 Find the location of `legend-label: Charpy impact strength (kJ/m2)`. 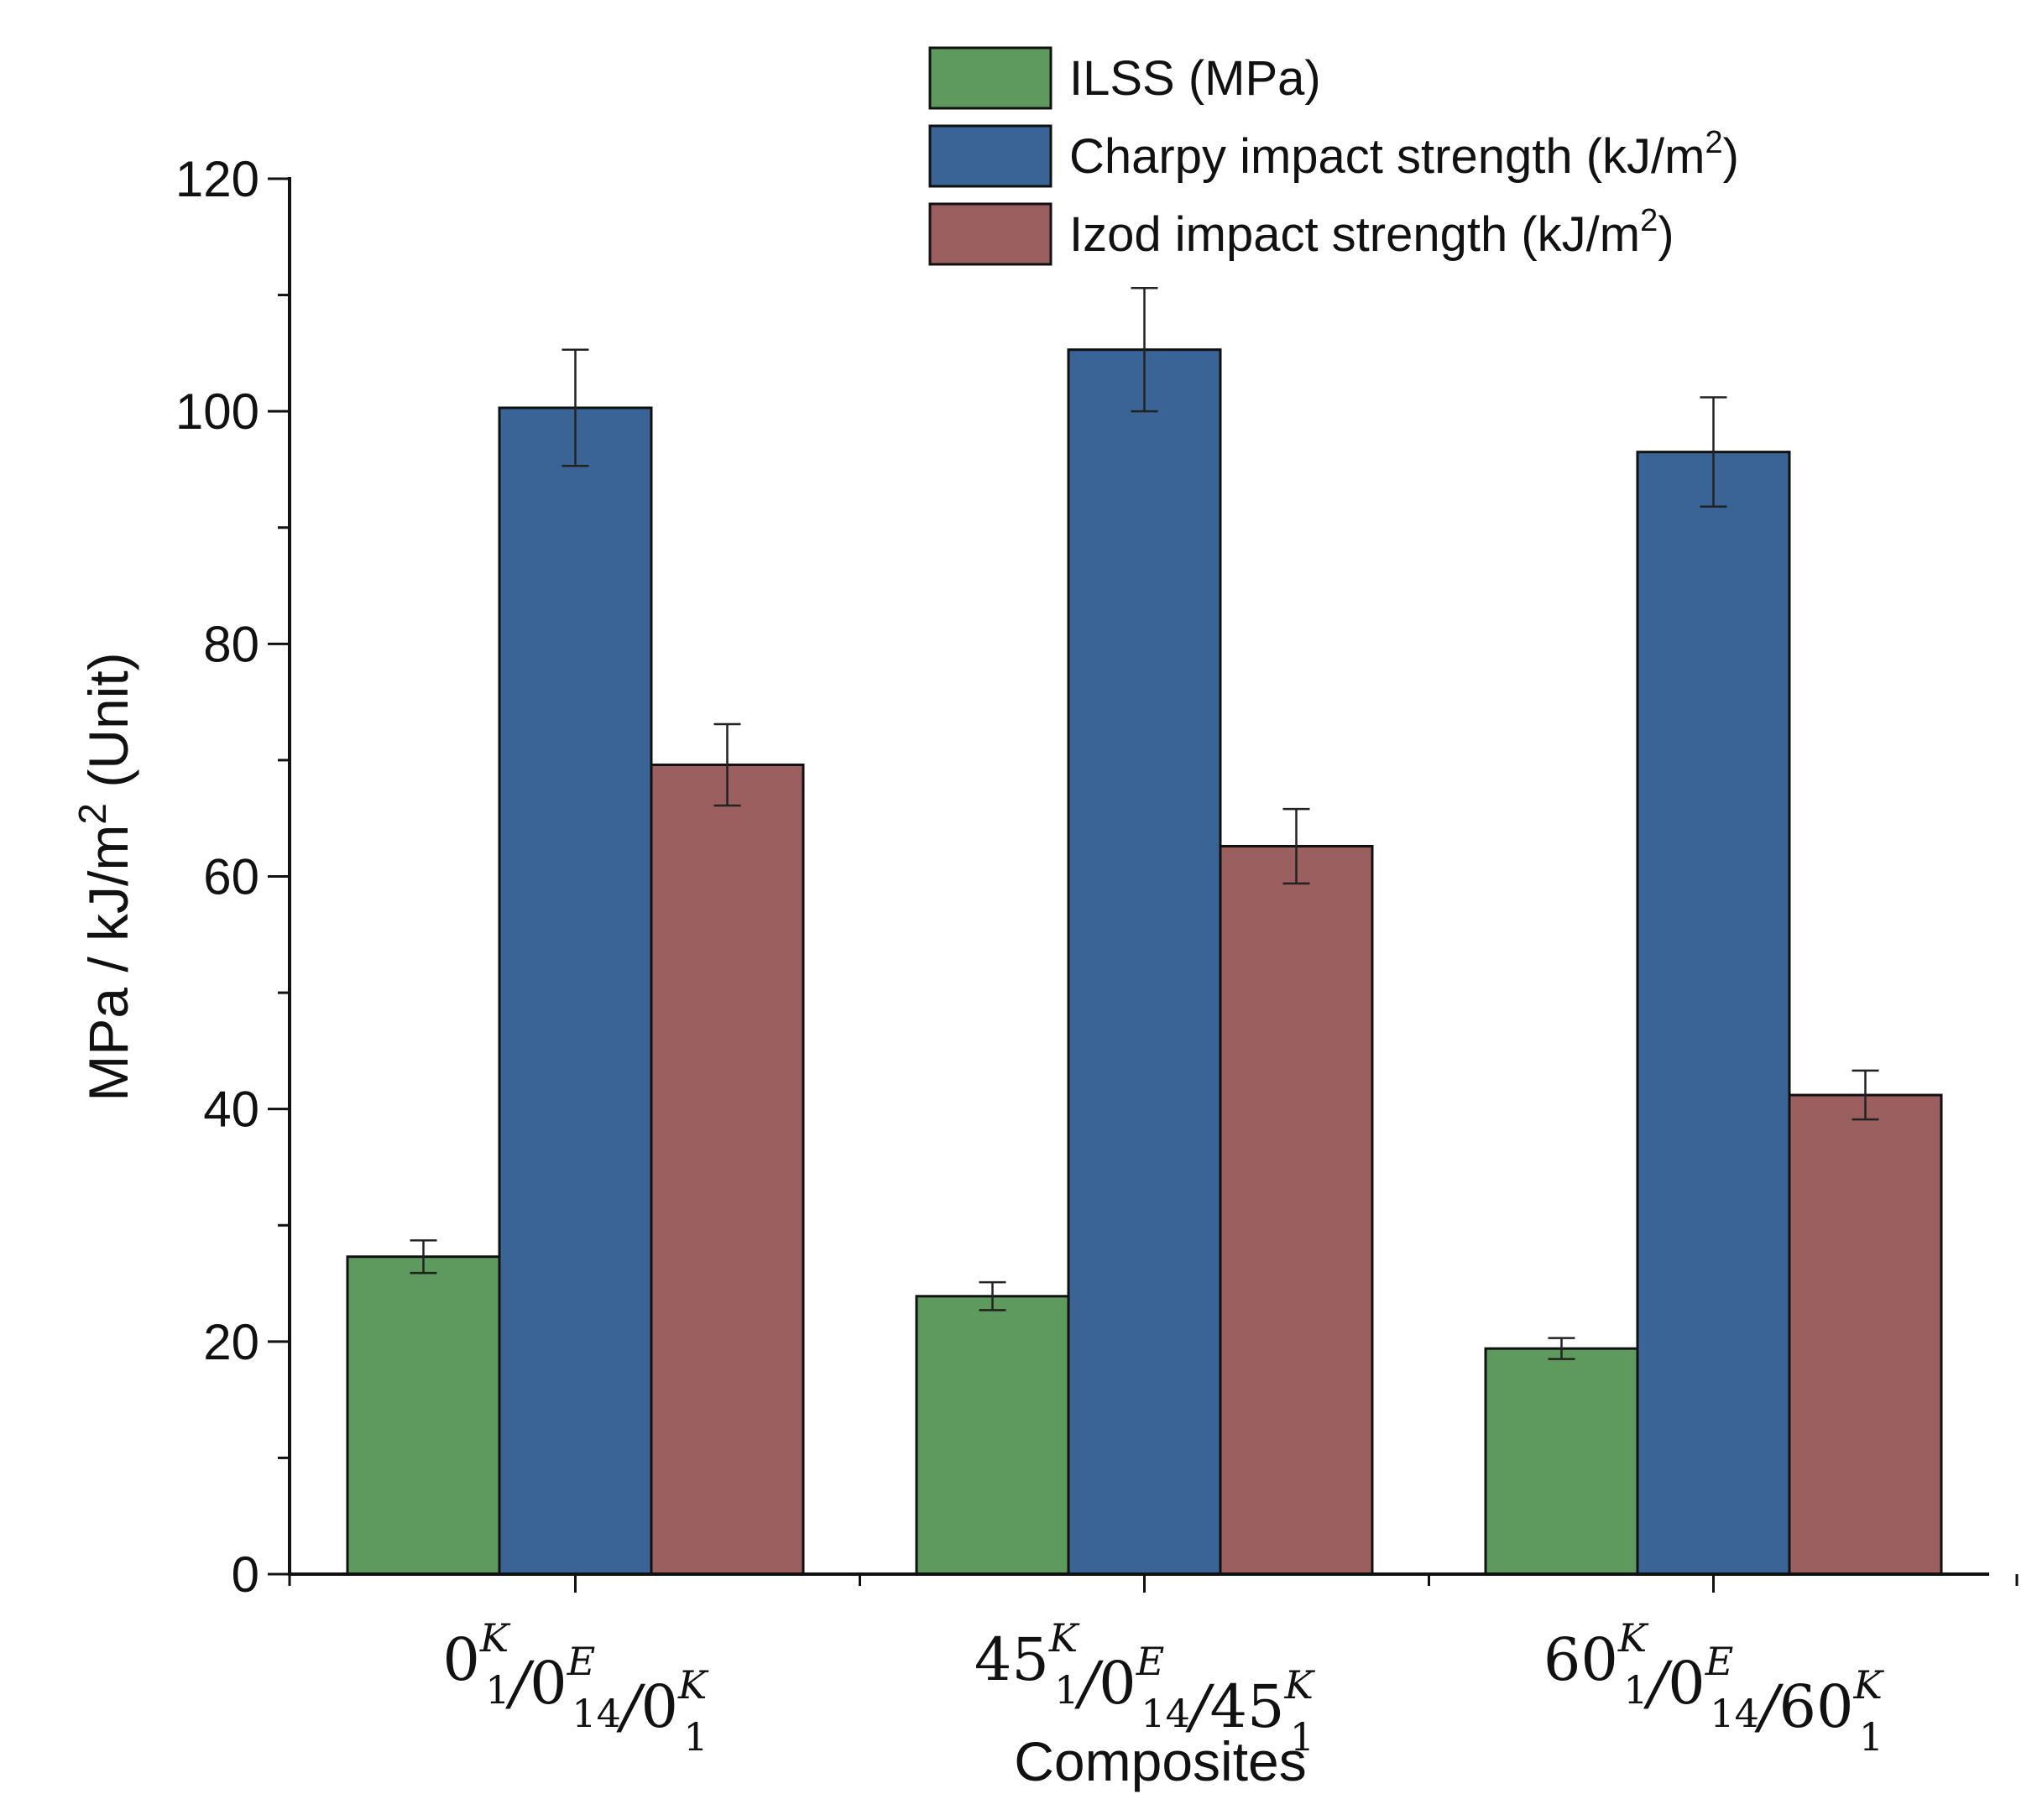

legend-label: Charpy impact strength (kJ/m2) is located at coordinates (1404, 154).